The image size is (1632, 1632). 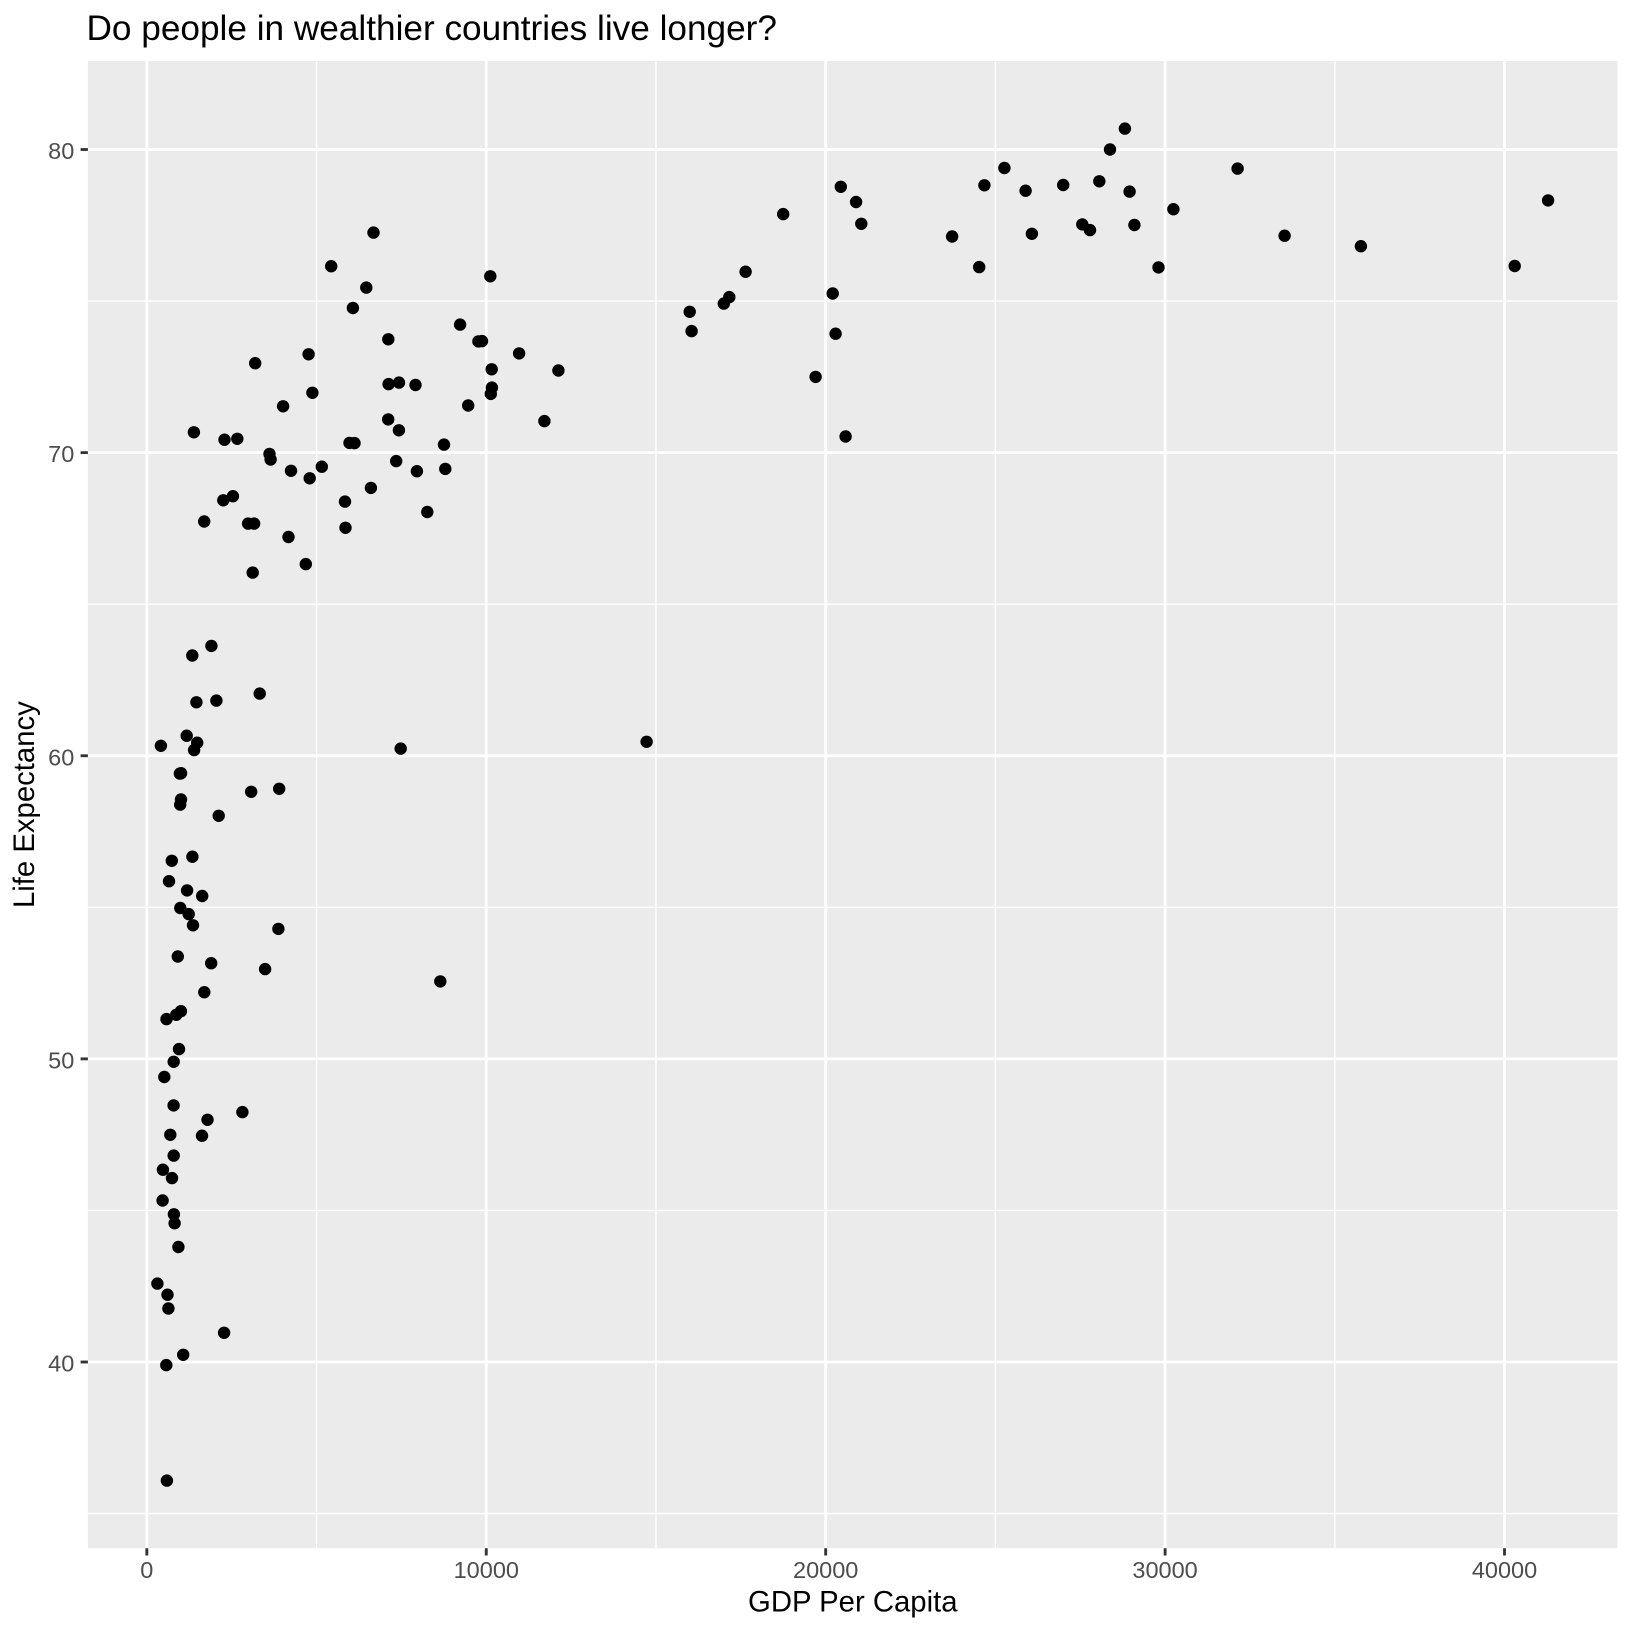 What do you see at coordinates (61, 454) in the screenshot?
I see `svg-text: 70` at bounding box center [61, 454].